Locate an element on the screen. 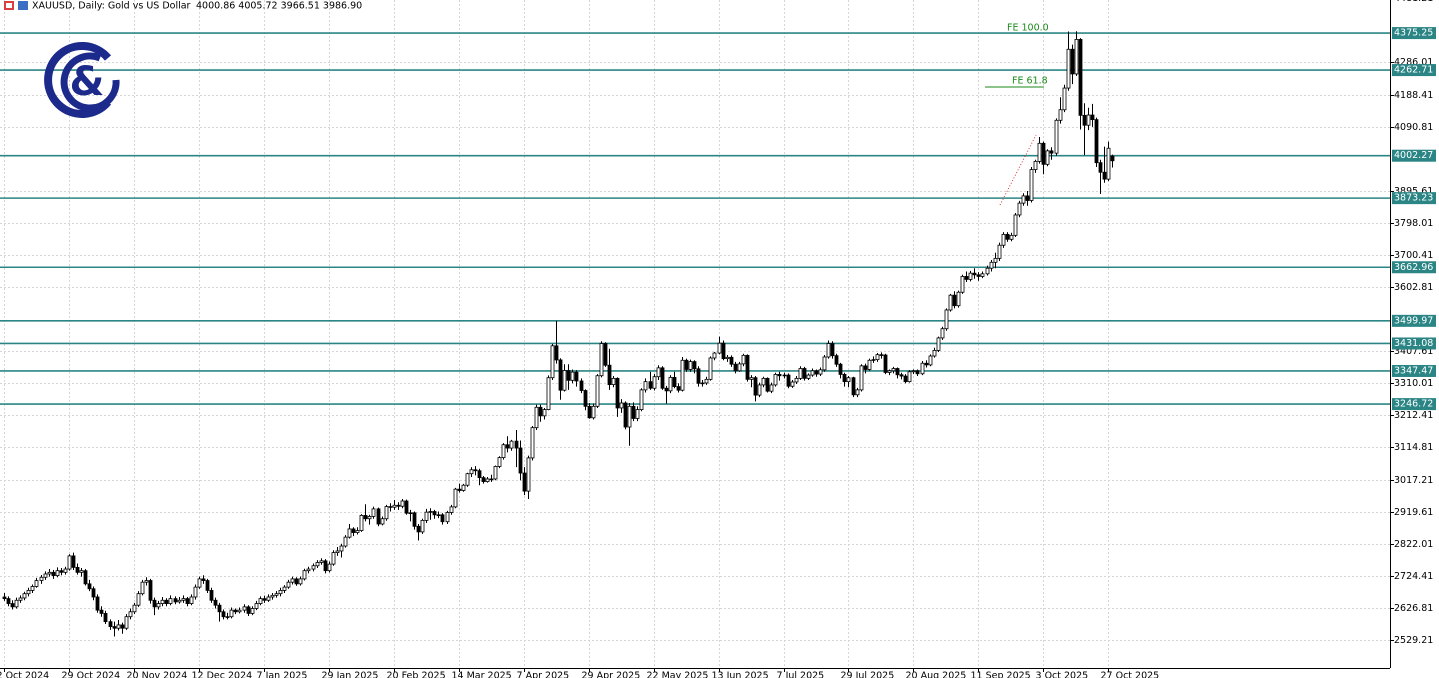 The width and height of the screenshot is (1439, 678). x-tick-label: 3 Oct 2025 is located at coordinates (1062, 674).